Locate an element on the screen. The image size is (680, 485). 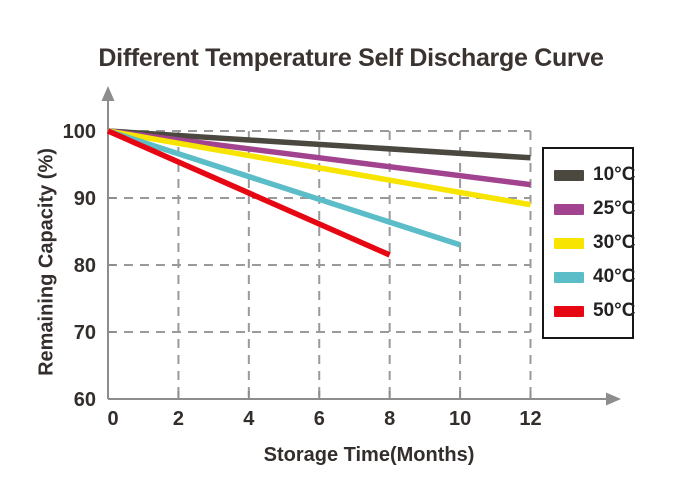
series-line-30c is located at coordinates (319, 168).